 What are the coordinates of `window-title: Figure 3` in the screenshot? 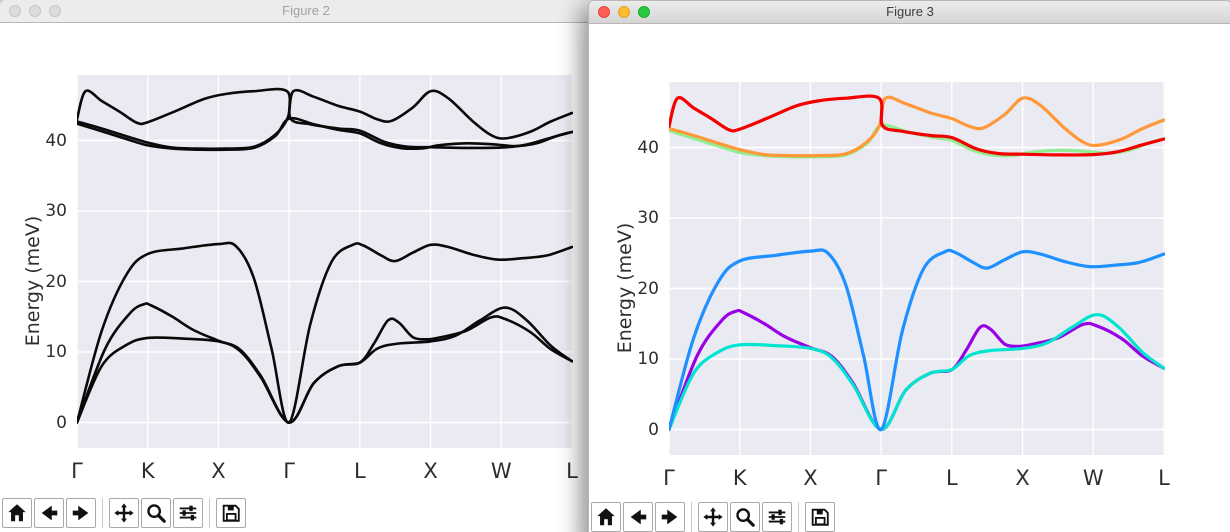 It's located at (910, 11).